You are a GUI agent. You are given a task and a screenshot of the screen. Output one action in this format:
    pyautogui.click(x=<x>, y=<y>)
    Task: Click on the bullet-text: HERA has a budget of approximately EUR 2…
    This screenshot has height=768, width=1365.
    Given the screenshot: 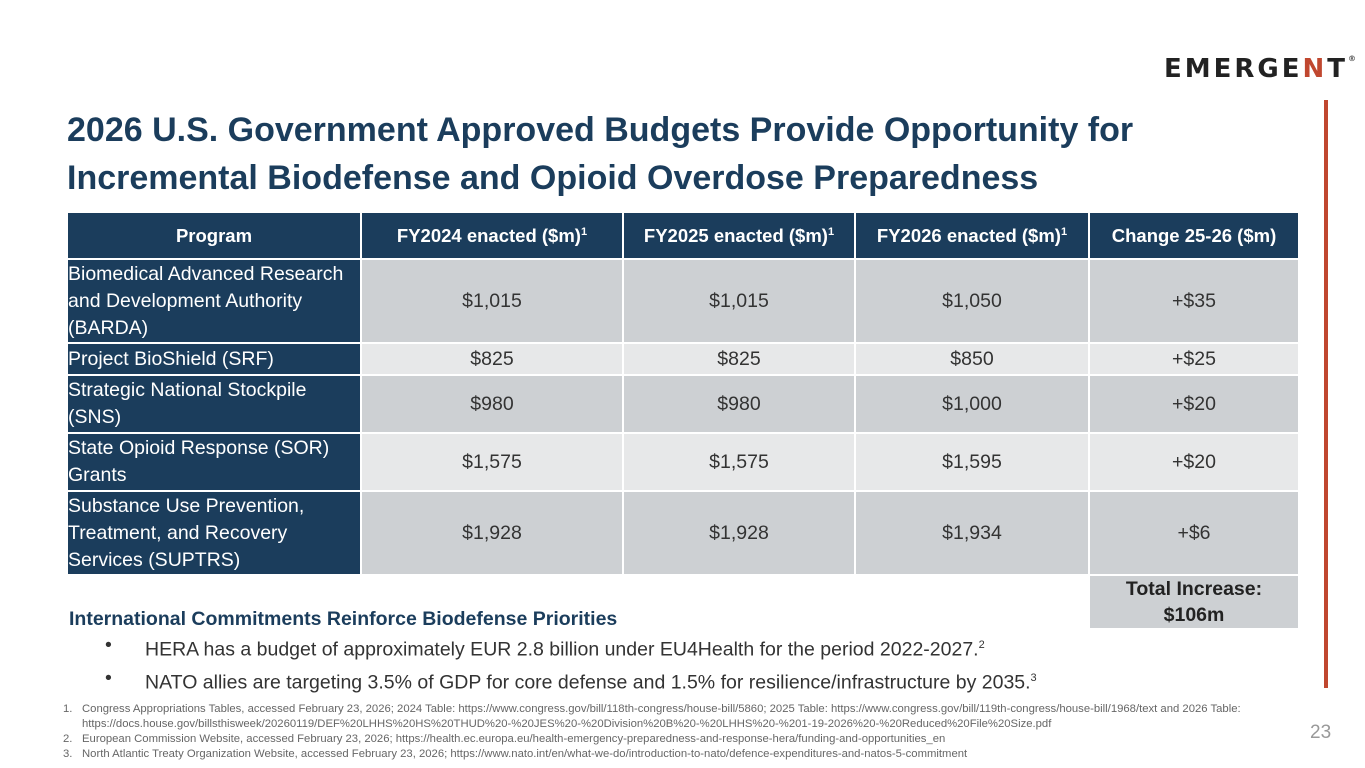 What is the action you would take?
    pyautogui.click(x=562, y=649)
    